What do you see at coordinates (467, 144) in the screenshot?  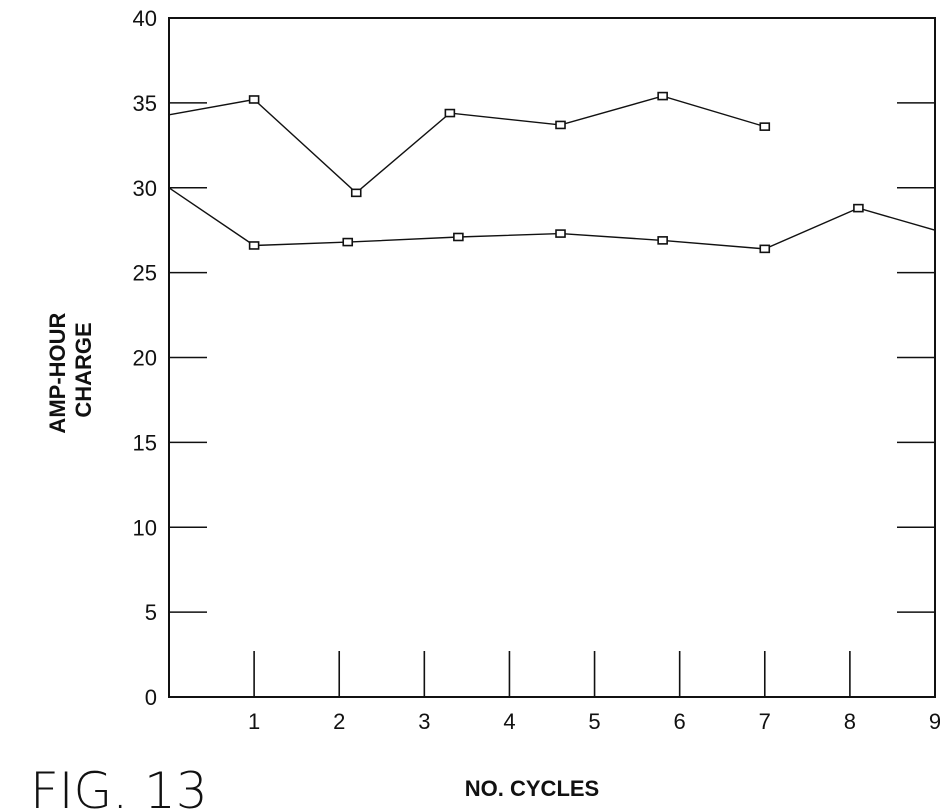 I see `series-1-line` at bounding box center [467, 144].